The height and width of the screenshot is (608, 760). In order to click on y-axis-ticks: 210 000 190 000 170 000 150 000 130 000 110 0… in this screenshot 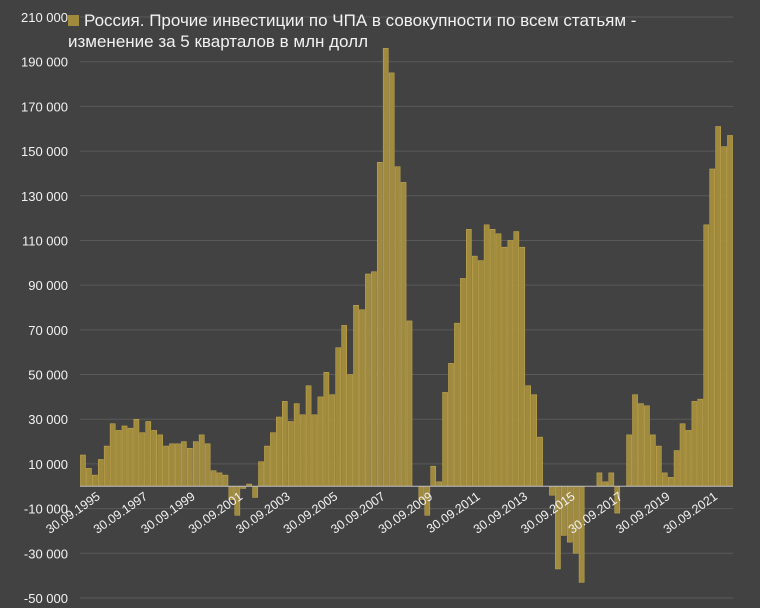, I will do `click(44, 308)`.